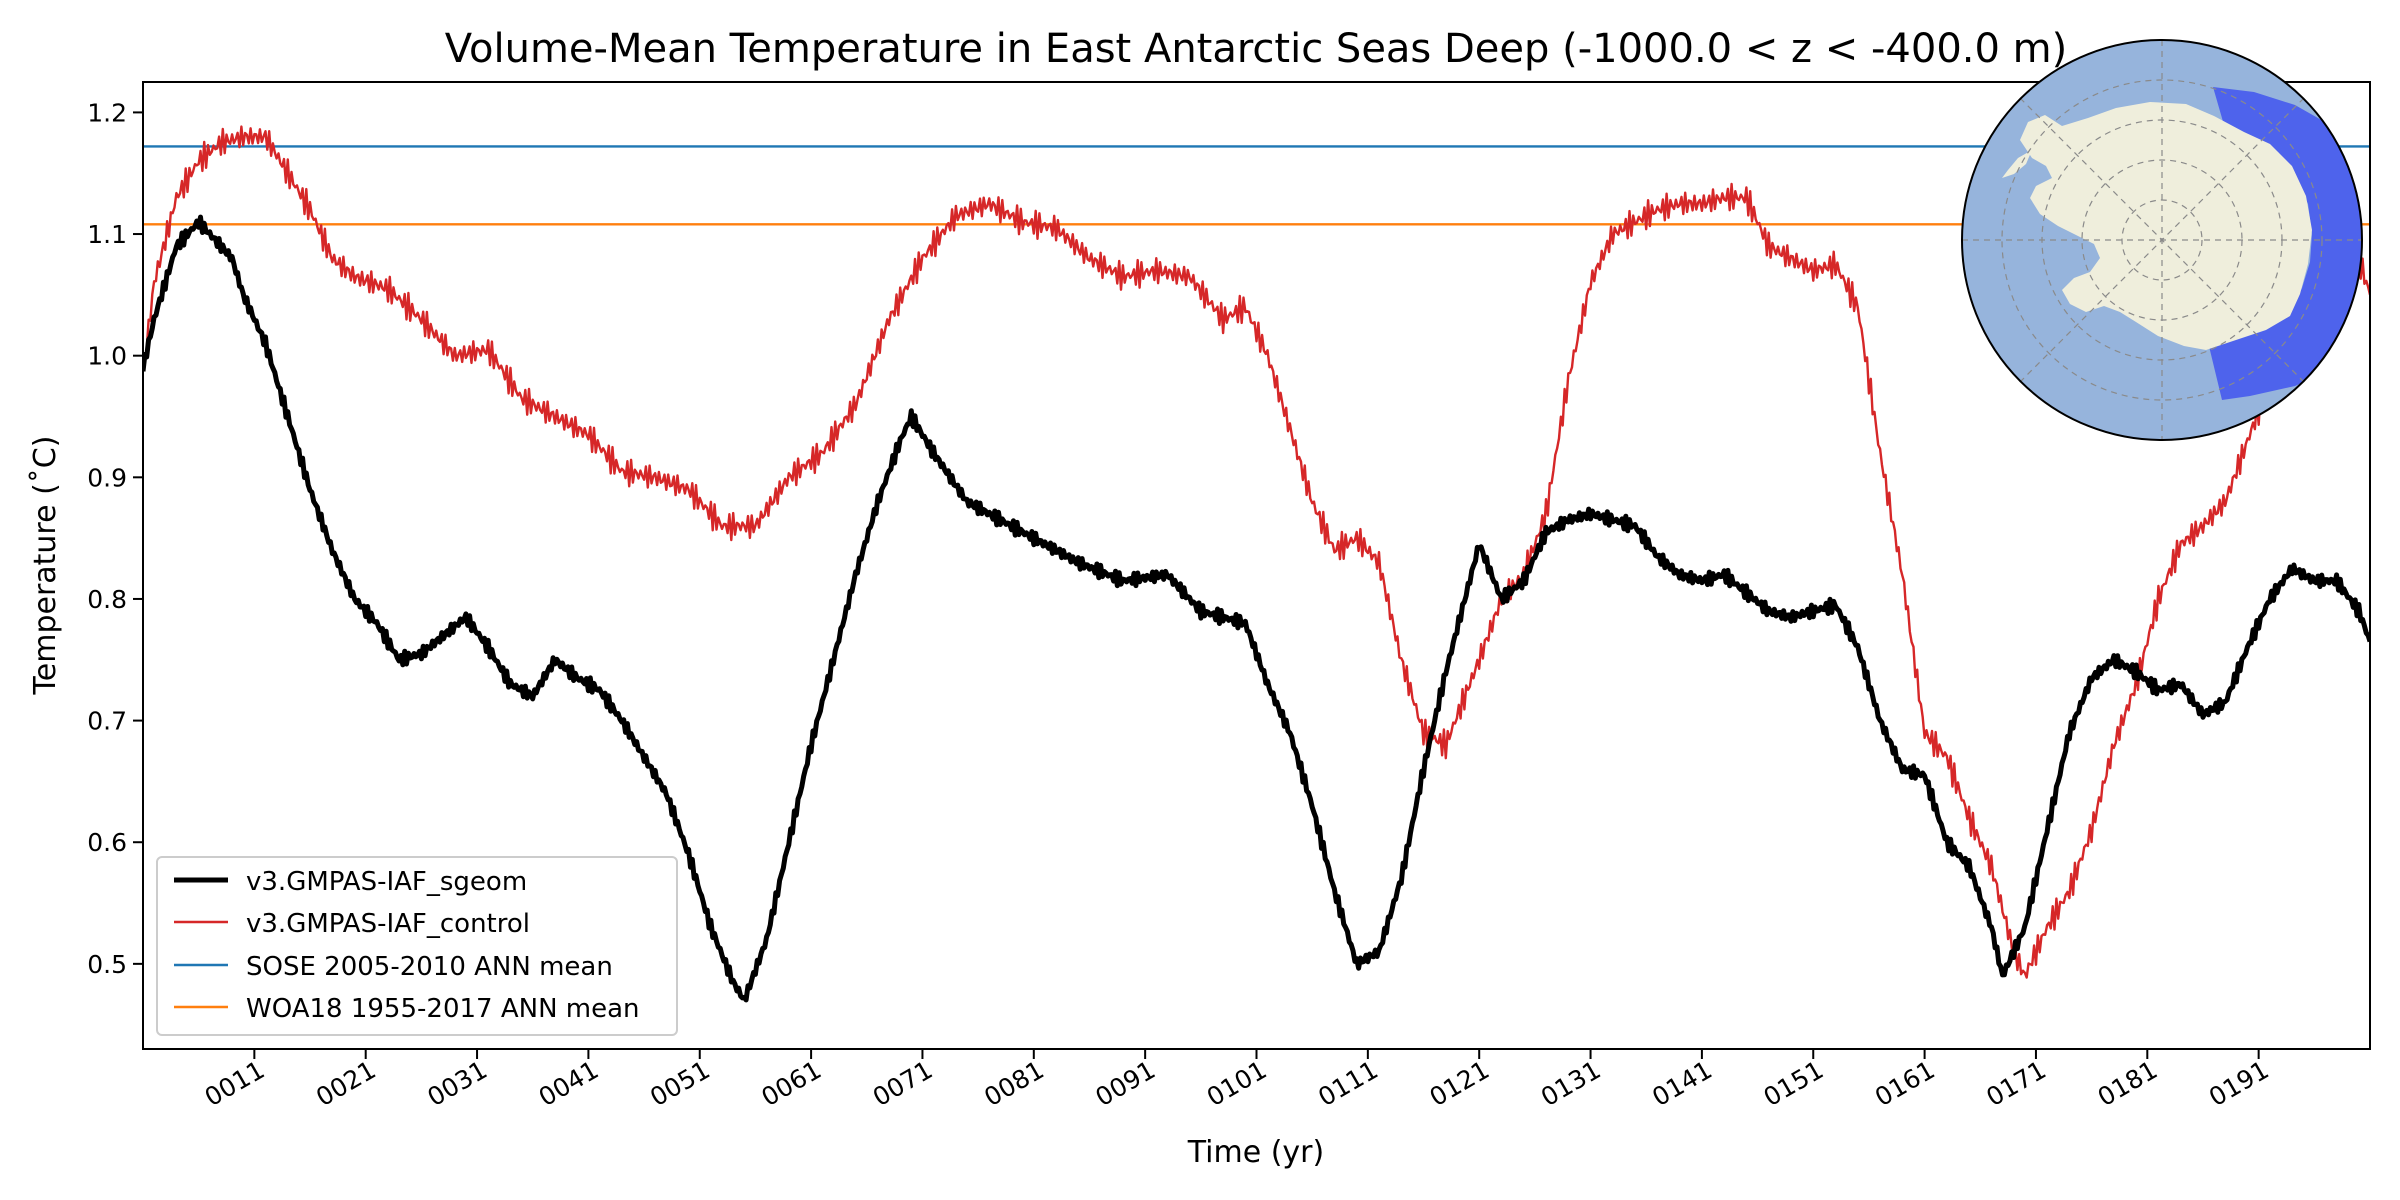  Describe the element at coordinates (1237, 1083) in the screenshot. I see `x-tick-label: 0101` at that location.